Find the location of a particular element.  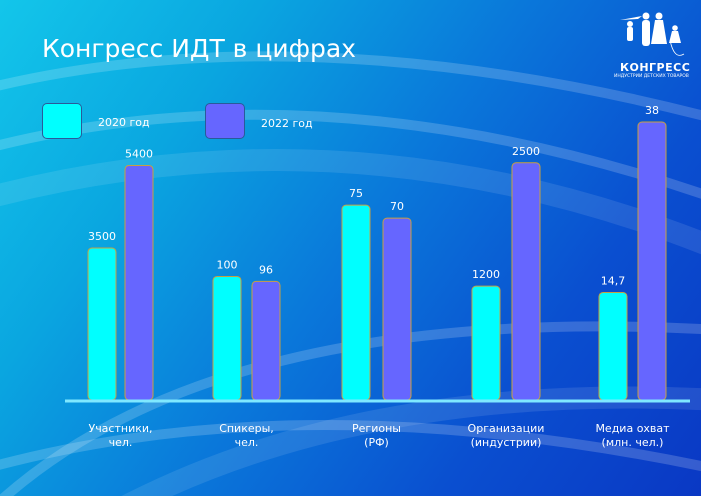

legend-label-2022: 2022 год is located at coordinates (287, 123).